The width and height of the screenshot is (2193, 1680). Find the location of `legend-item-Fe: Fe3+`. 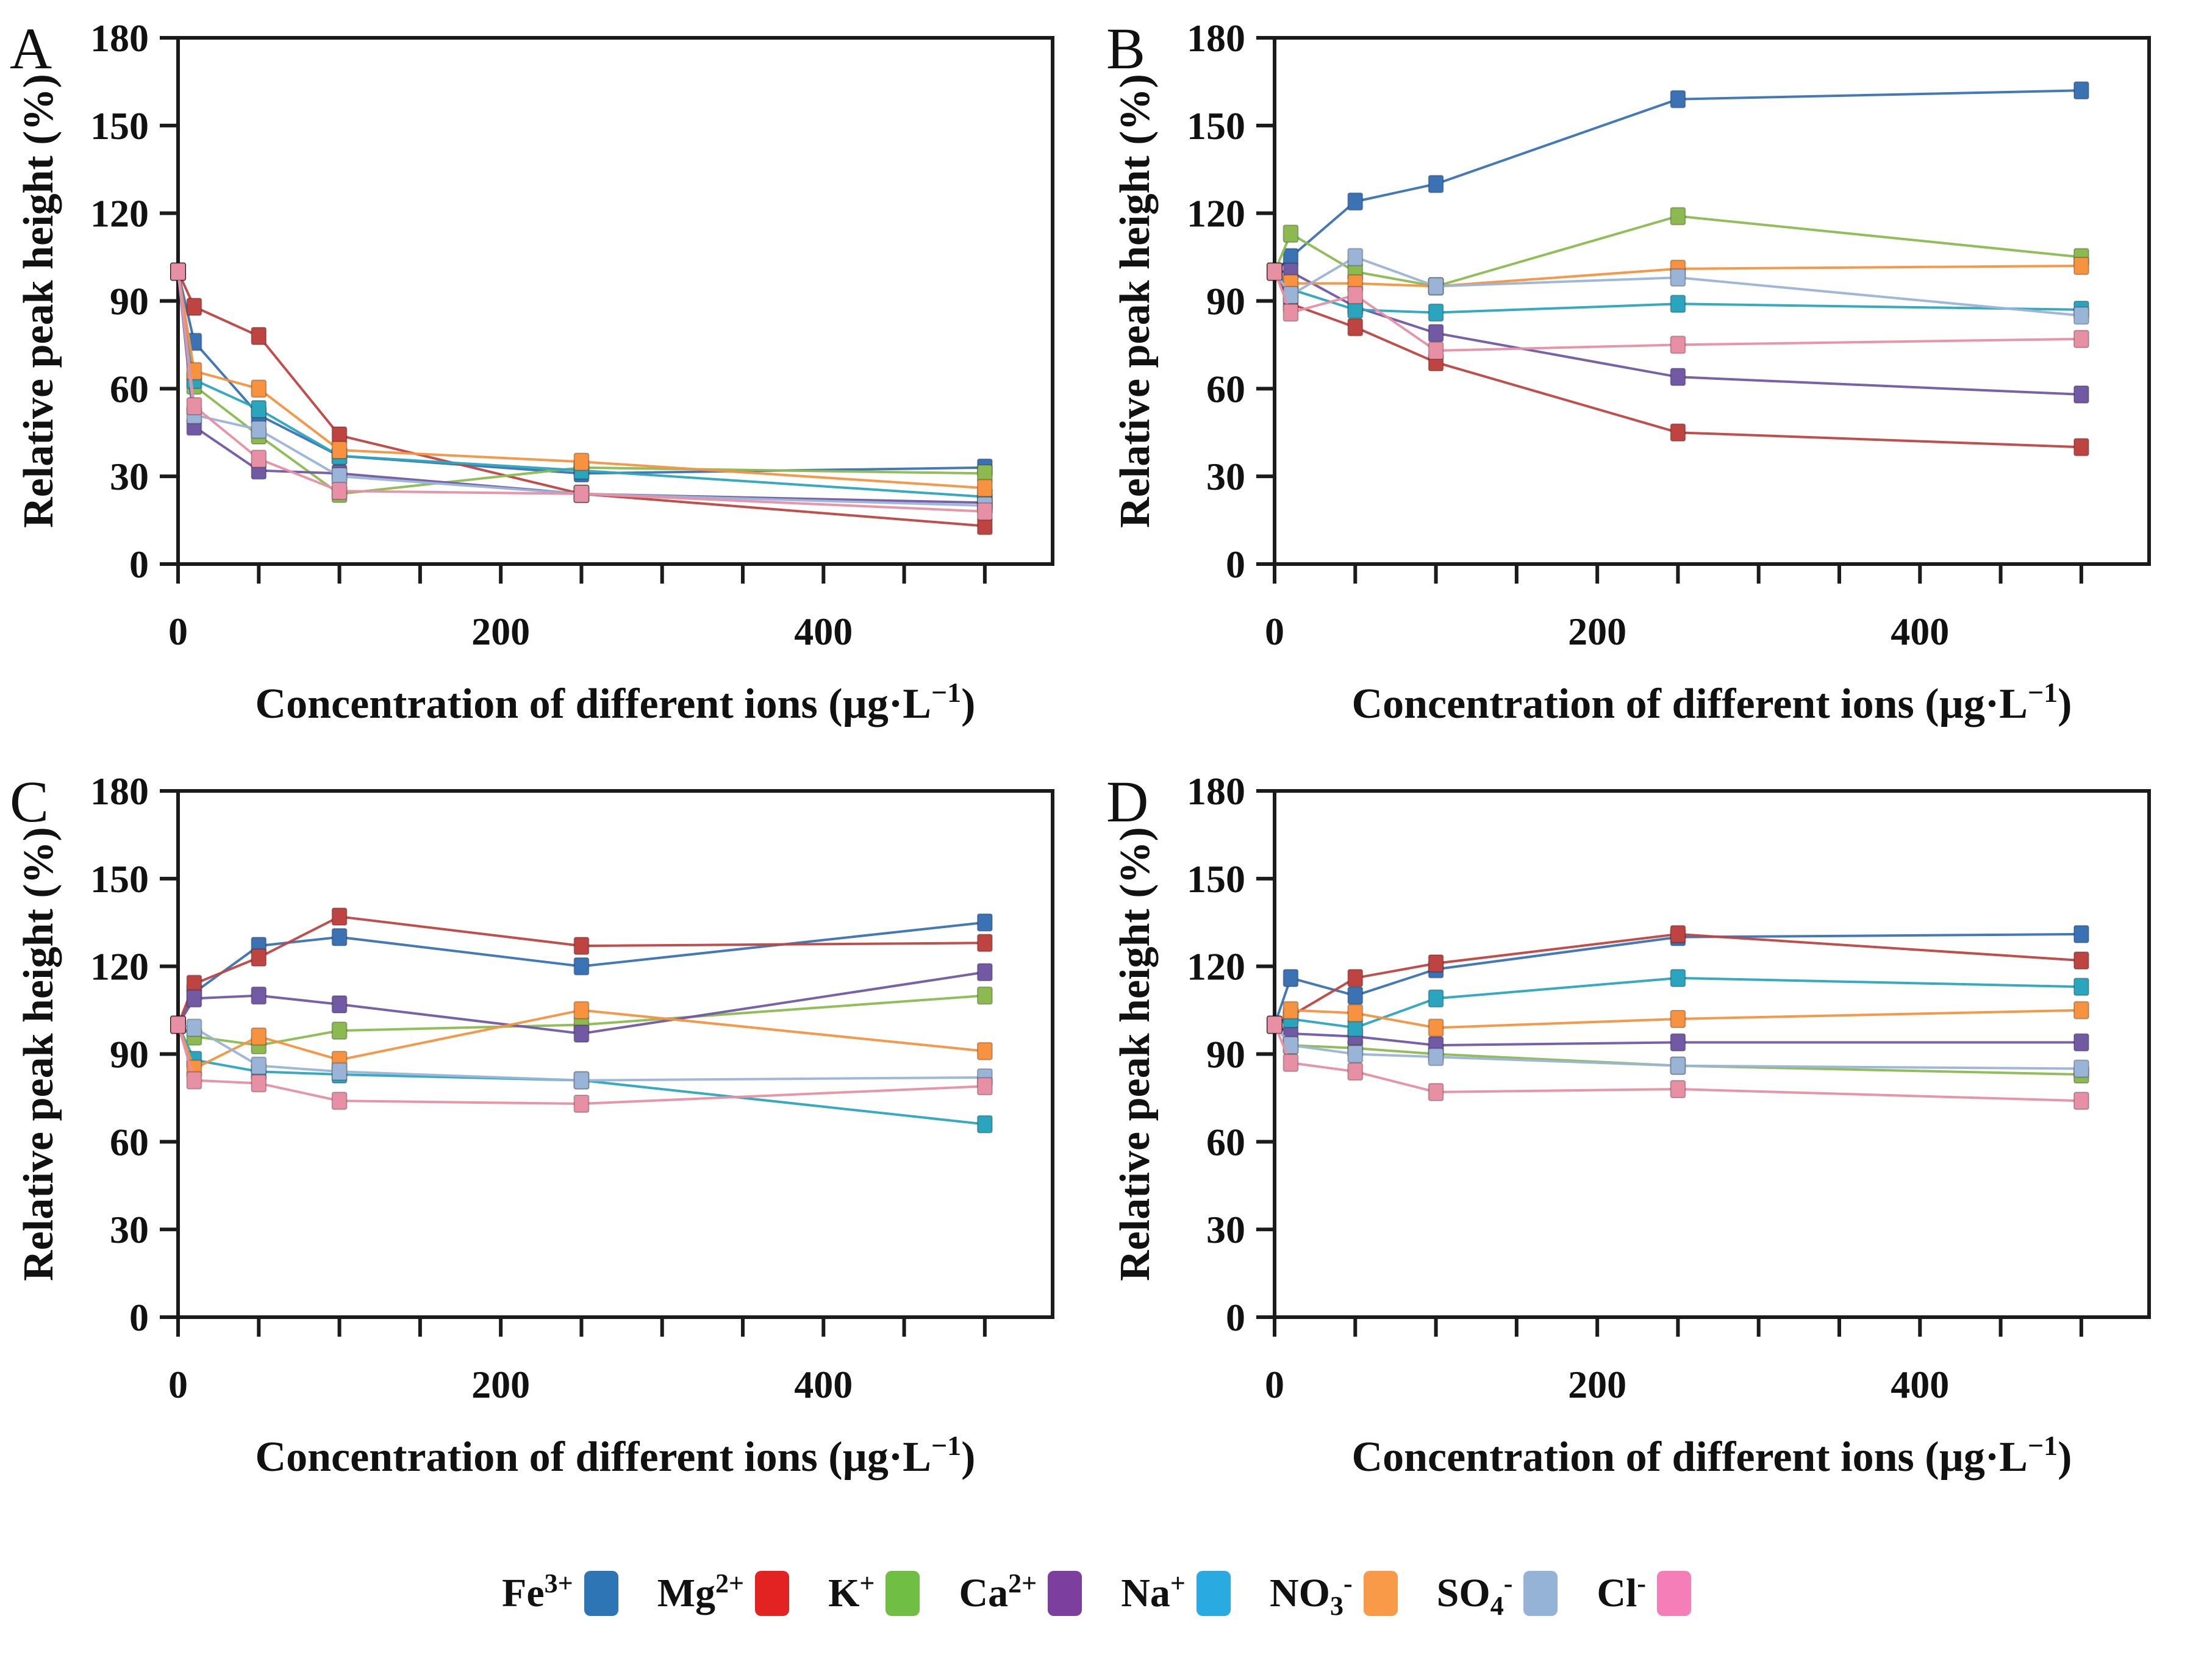

legend-item-Fe: Fe3+ is located at coordinates (560, 1593).